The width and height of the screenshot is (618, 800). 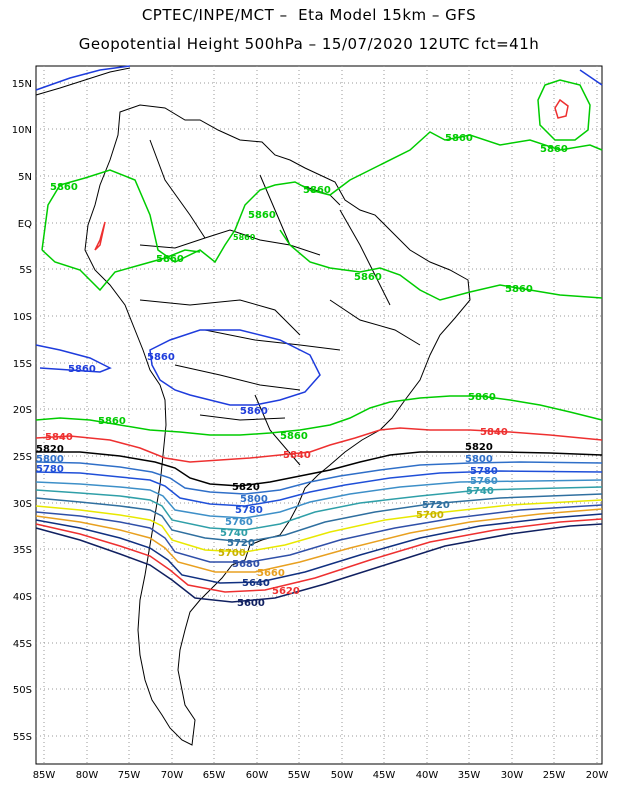 What do you see at coordinates (22, 364) in the screenshot?
I see `lat-tick-label: 15S` at bounding box center [22, 364].